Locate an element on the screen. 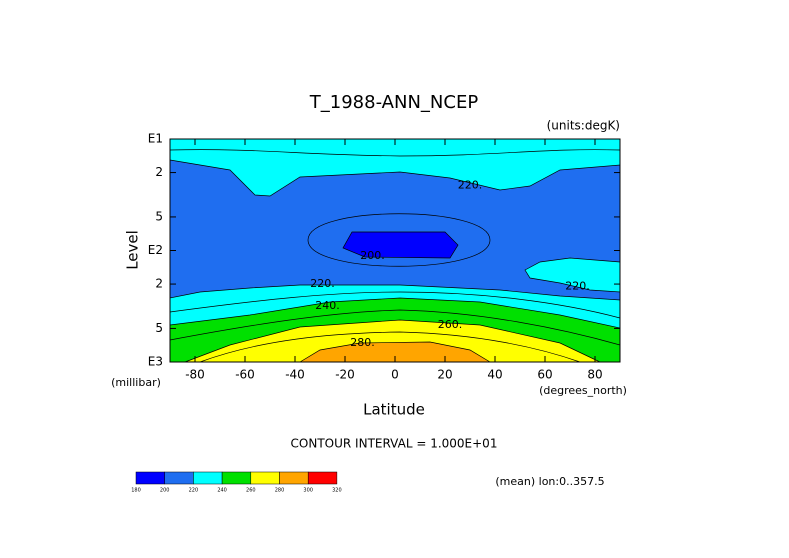 The width and height of the screenshot is (789, 558). contour-label: 240. is located at coordinates (327, 305).